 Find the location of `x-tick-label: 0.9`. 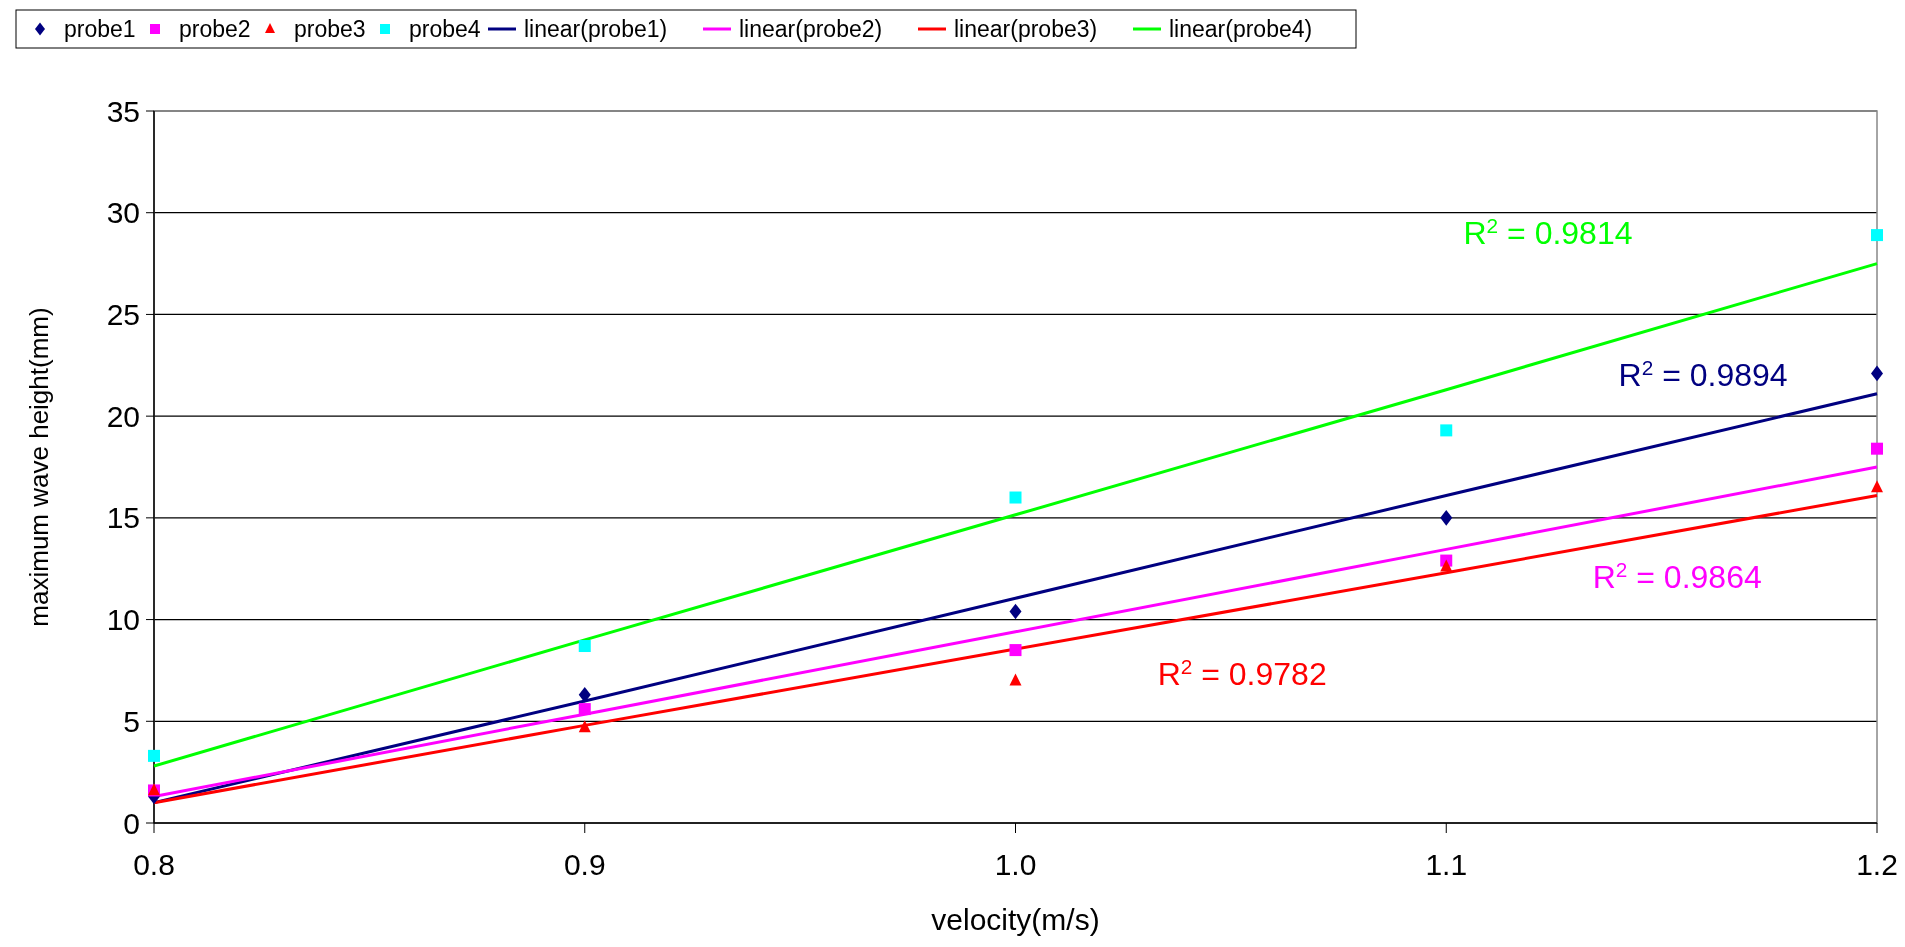

x-tick-label: 0.9 is located at coordinates (584, 864).